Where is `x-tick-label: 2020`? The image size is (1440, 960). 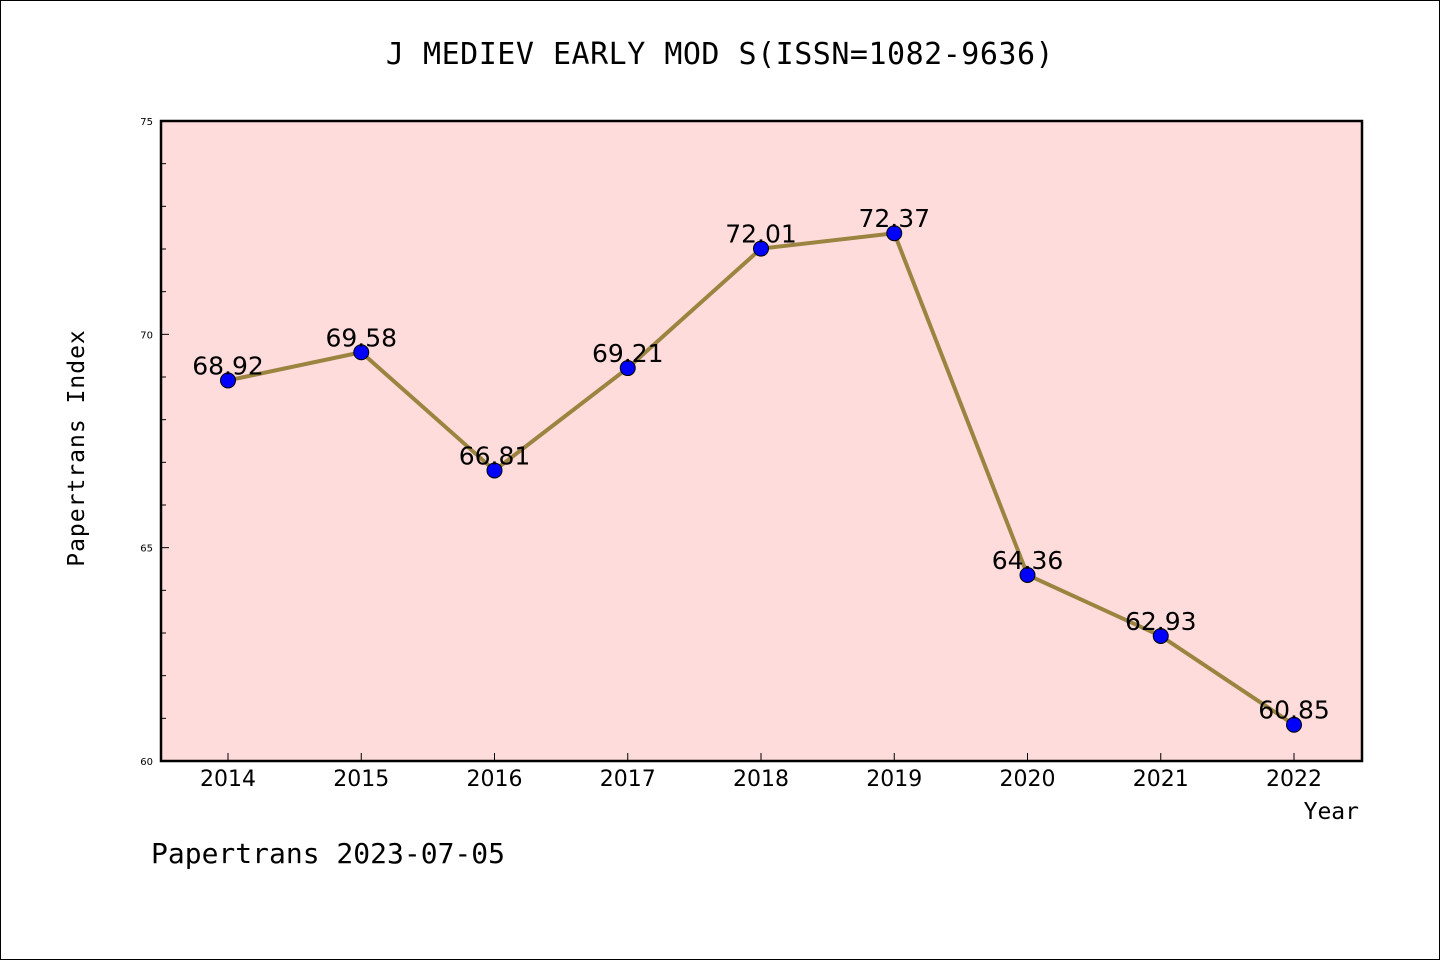
x-tick-label: 2020 is located at coordinates (1028, 779).